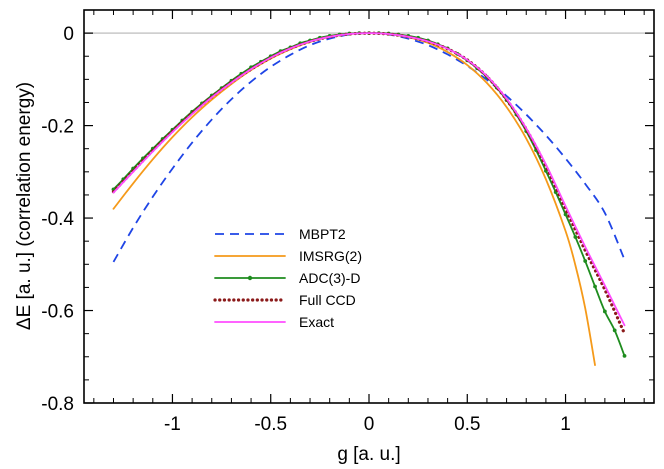 This screenshot has width=664, height=469. I want to click on y-axis-label: ΔE [a. u.] (correlation energy), so click(24, 206).